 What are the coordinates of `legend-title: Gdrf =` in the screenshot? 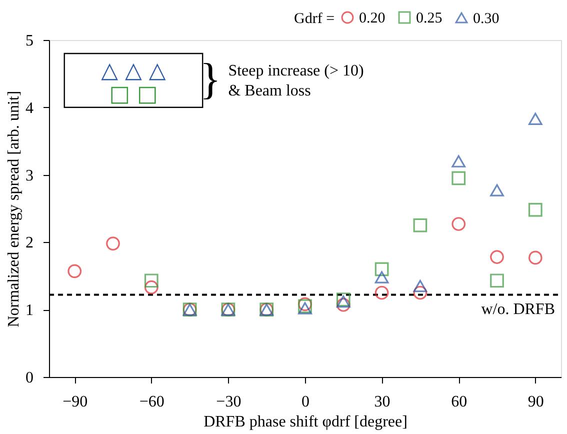 It's located at (314, 19).